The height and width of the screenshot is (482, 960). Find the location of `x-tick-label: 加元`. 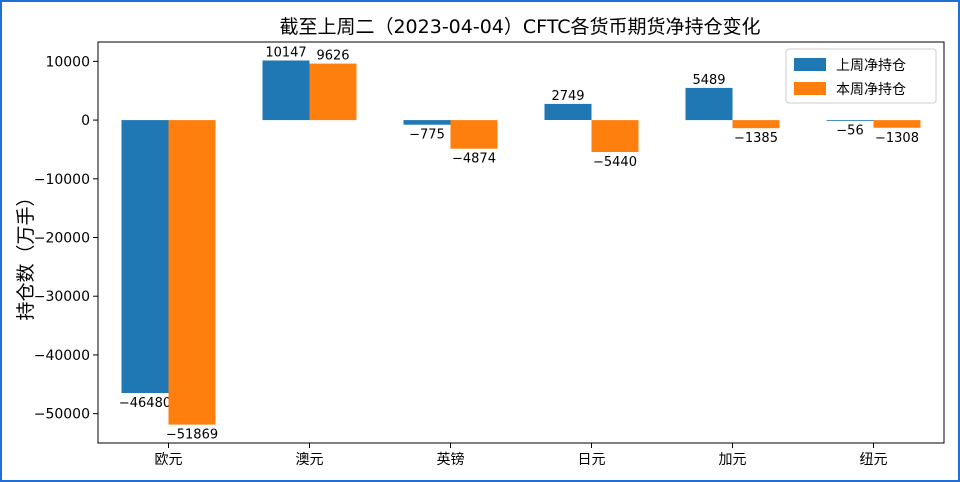

x-tick-label: 加元 is located at coordinates (733, 460).